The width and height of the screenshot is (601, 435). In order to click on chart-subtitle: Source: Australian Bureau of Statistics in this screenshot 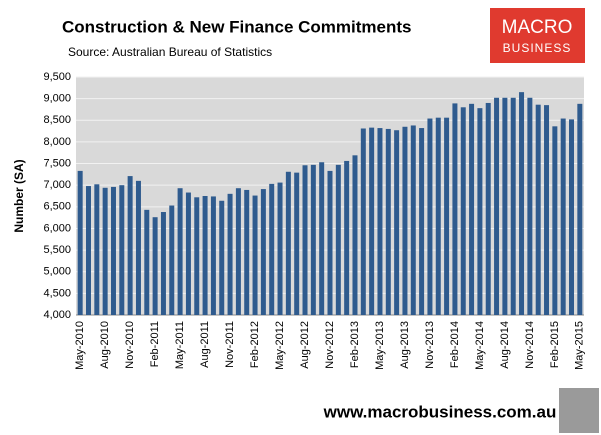, I will do `click(170, 52)`.